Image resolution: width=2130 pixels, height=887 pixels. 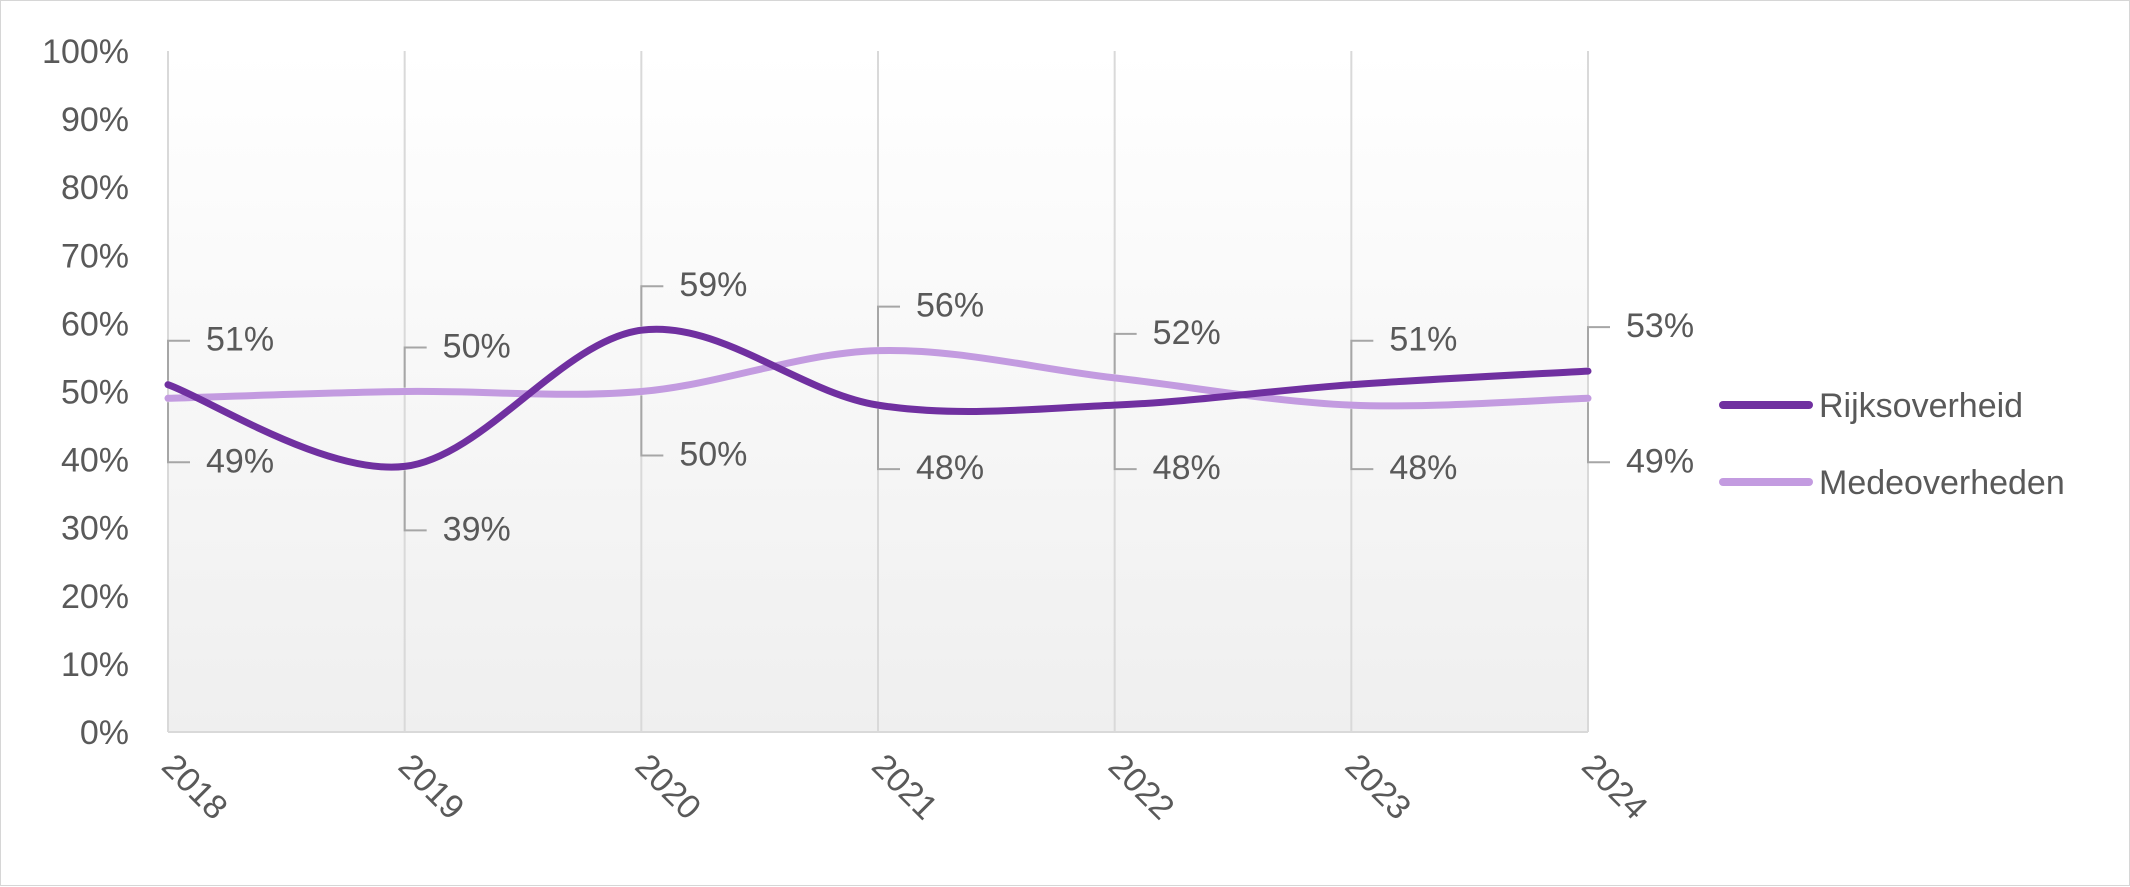 I want to click on legend-label-rijksoverheid: Rijksoverheid, so click(x=1921, y=406).